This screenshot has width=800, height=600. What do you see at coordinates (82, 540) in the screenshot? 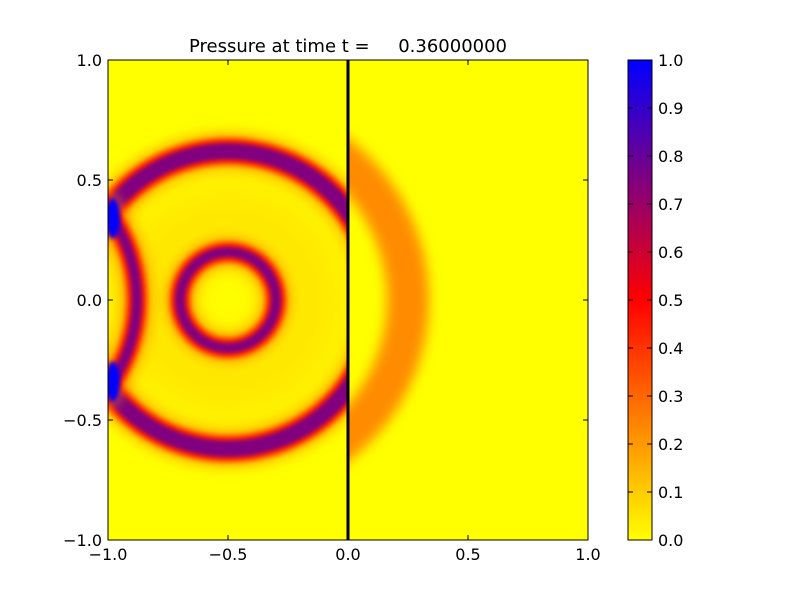
I see `y-tick-label: −1.0` at bounding box center [82, 540].